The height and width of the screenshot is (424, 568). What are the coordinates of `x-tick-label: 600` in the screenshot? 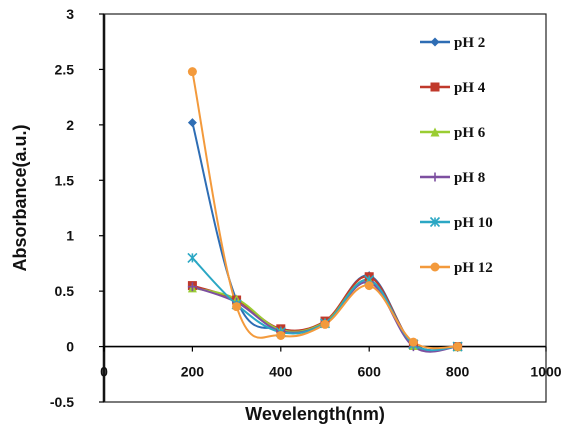 It's located at (370, 372).